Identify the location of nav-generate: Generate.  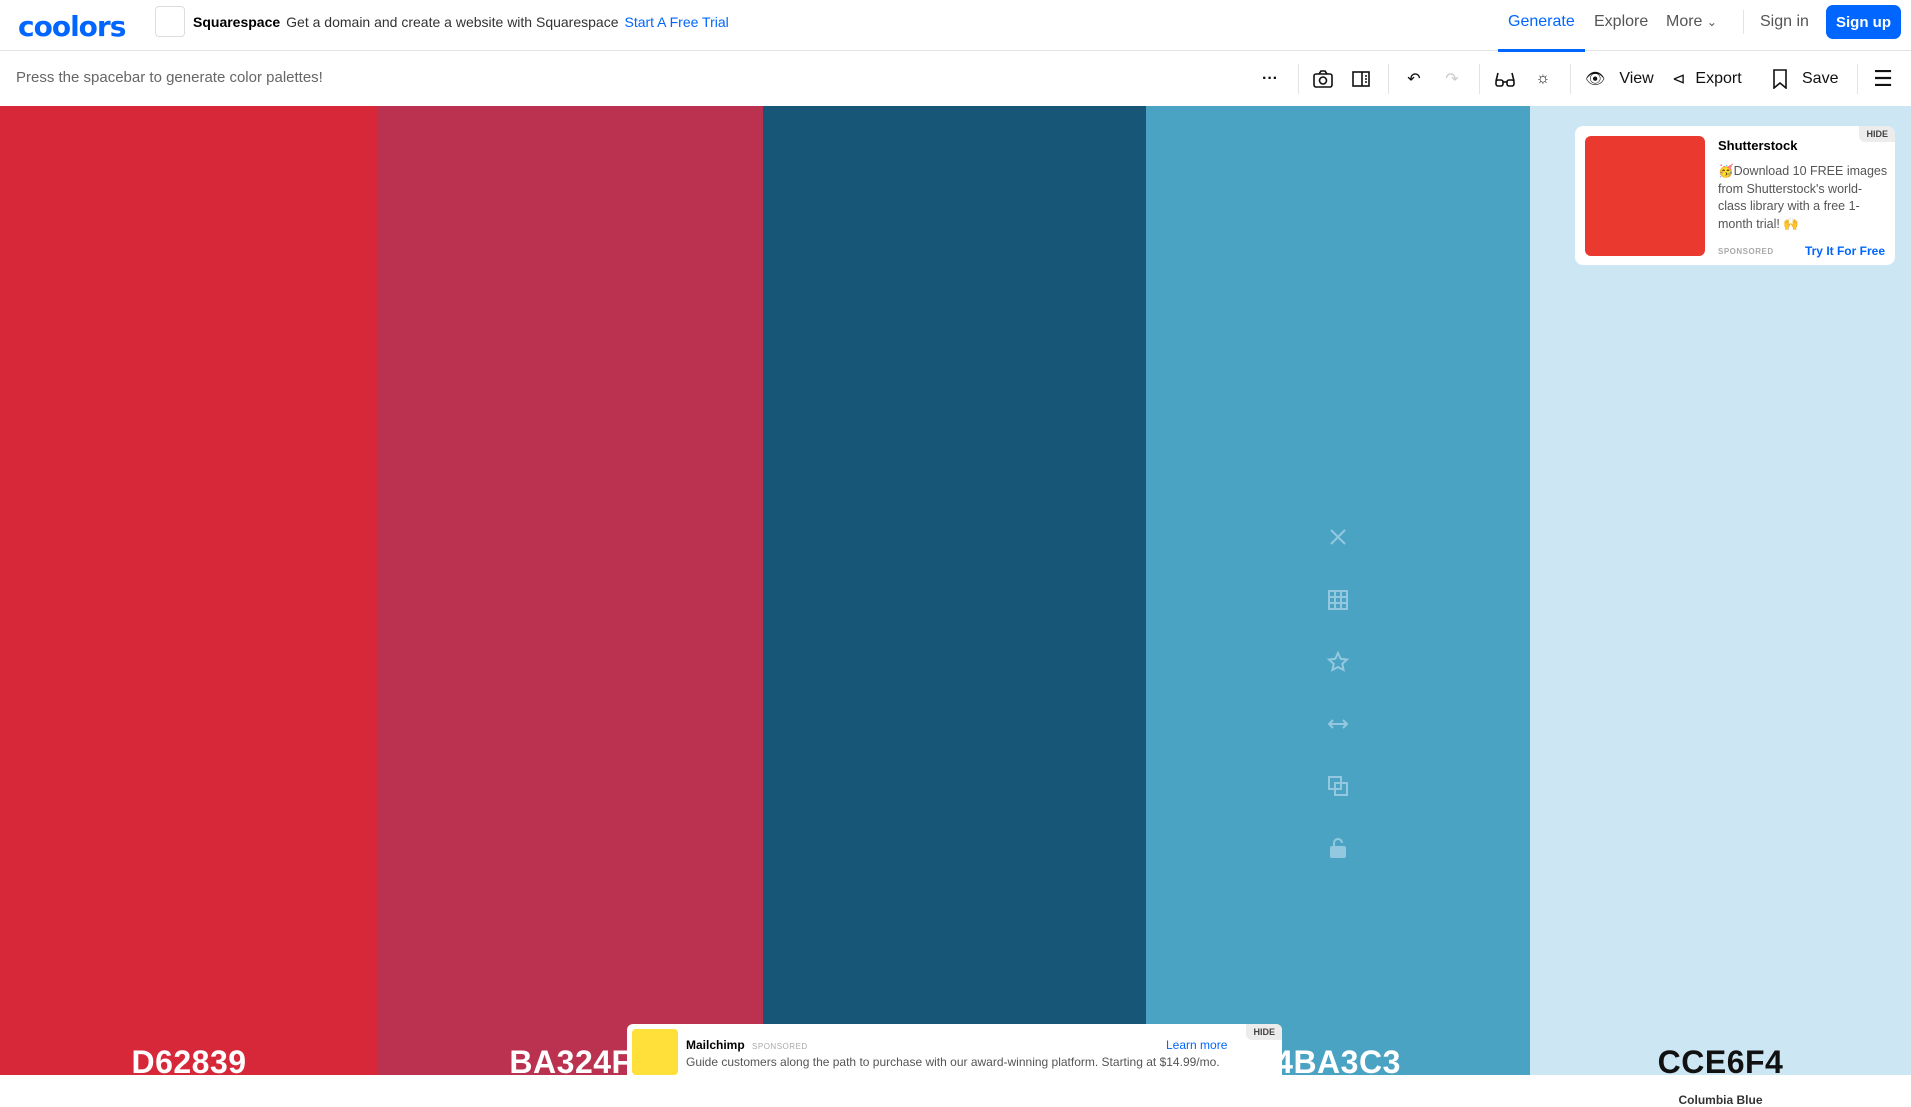
(1541, 21).